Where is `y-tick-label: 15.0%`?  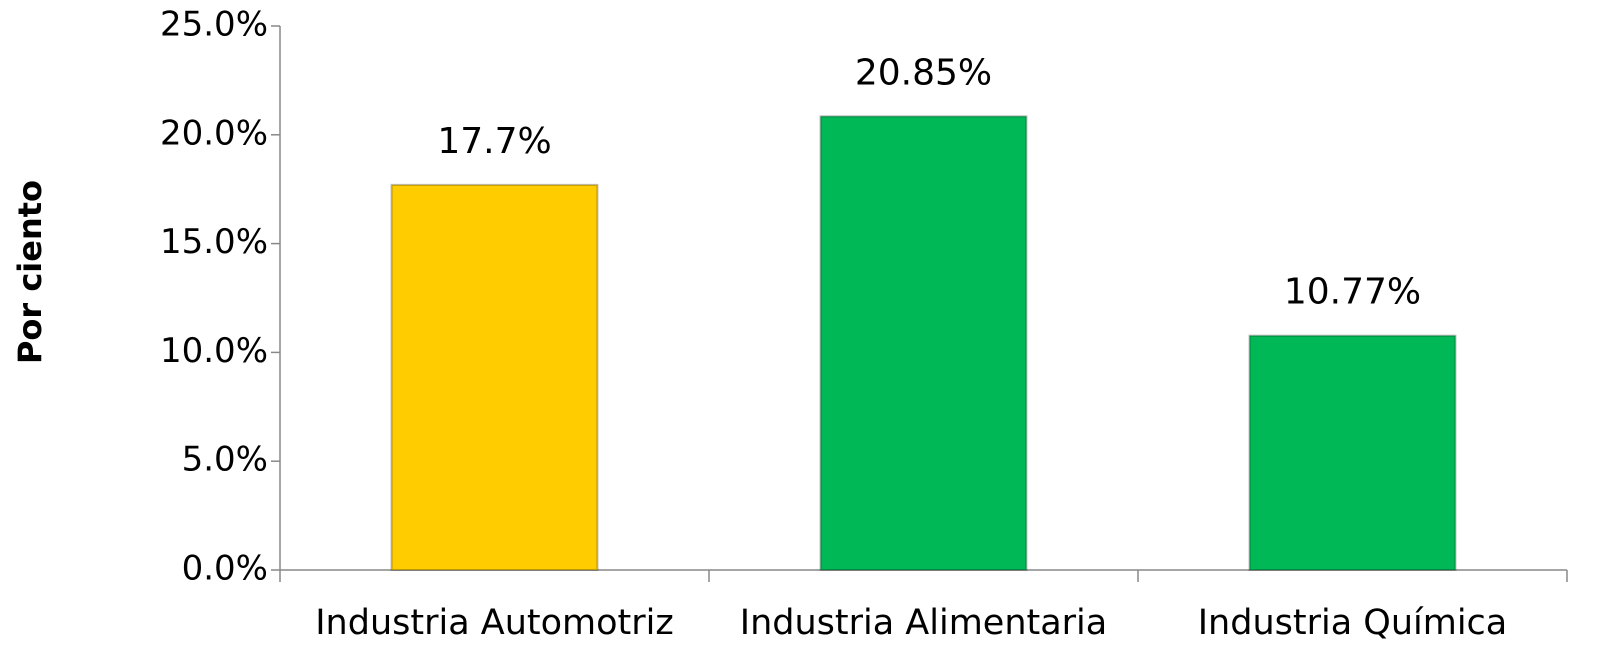 y-tick-label: 15.0% is located at coordinates (214, 242).